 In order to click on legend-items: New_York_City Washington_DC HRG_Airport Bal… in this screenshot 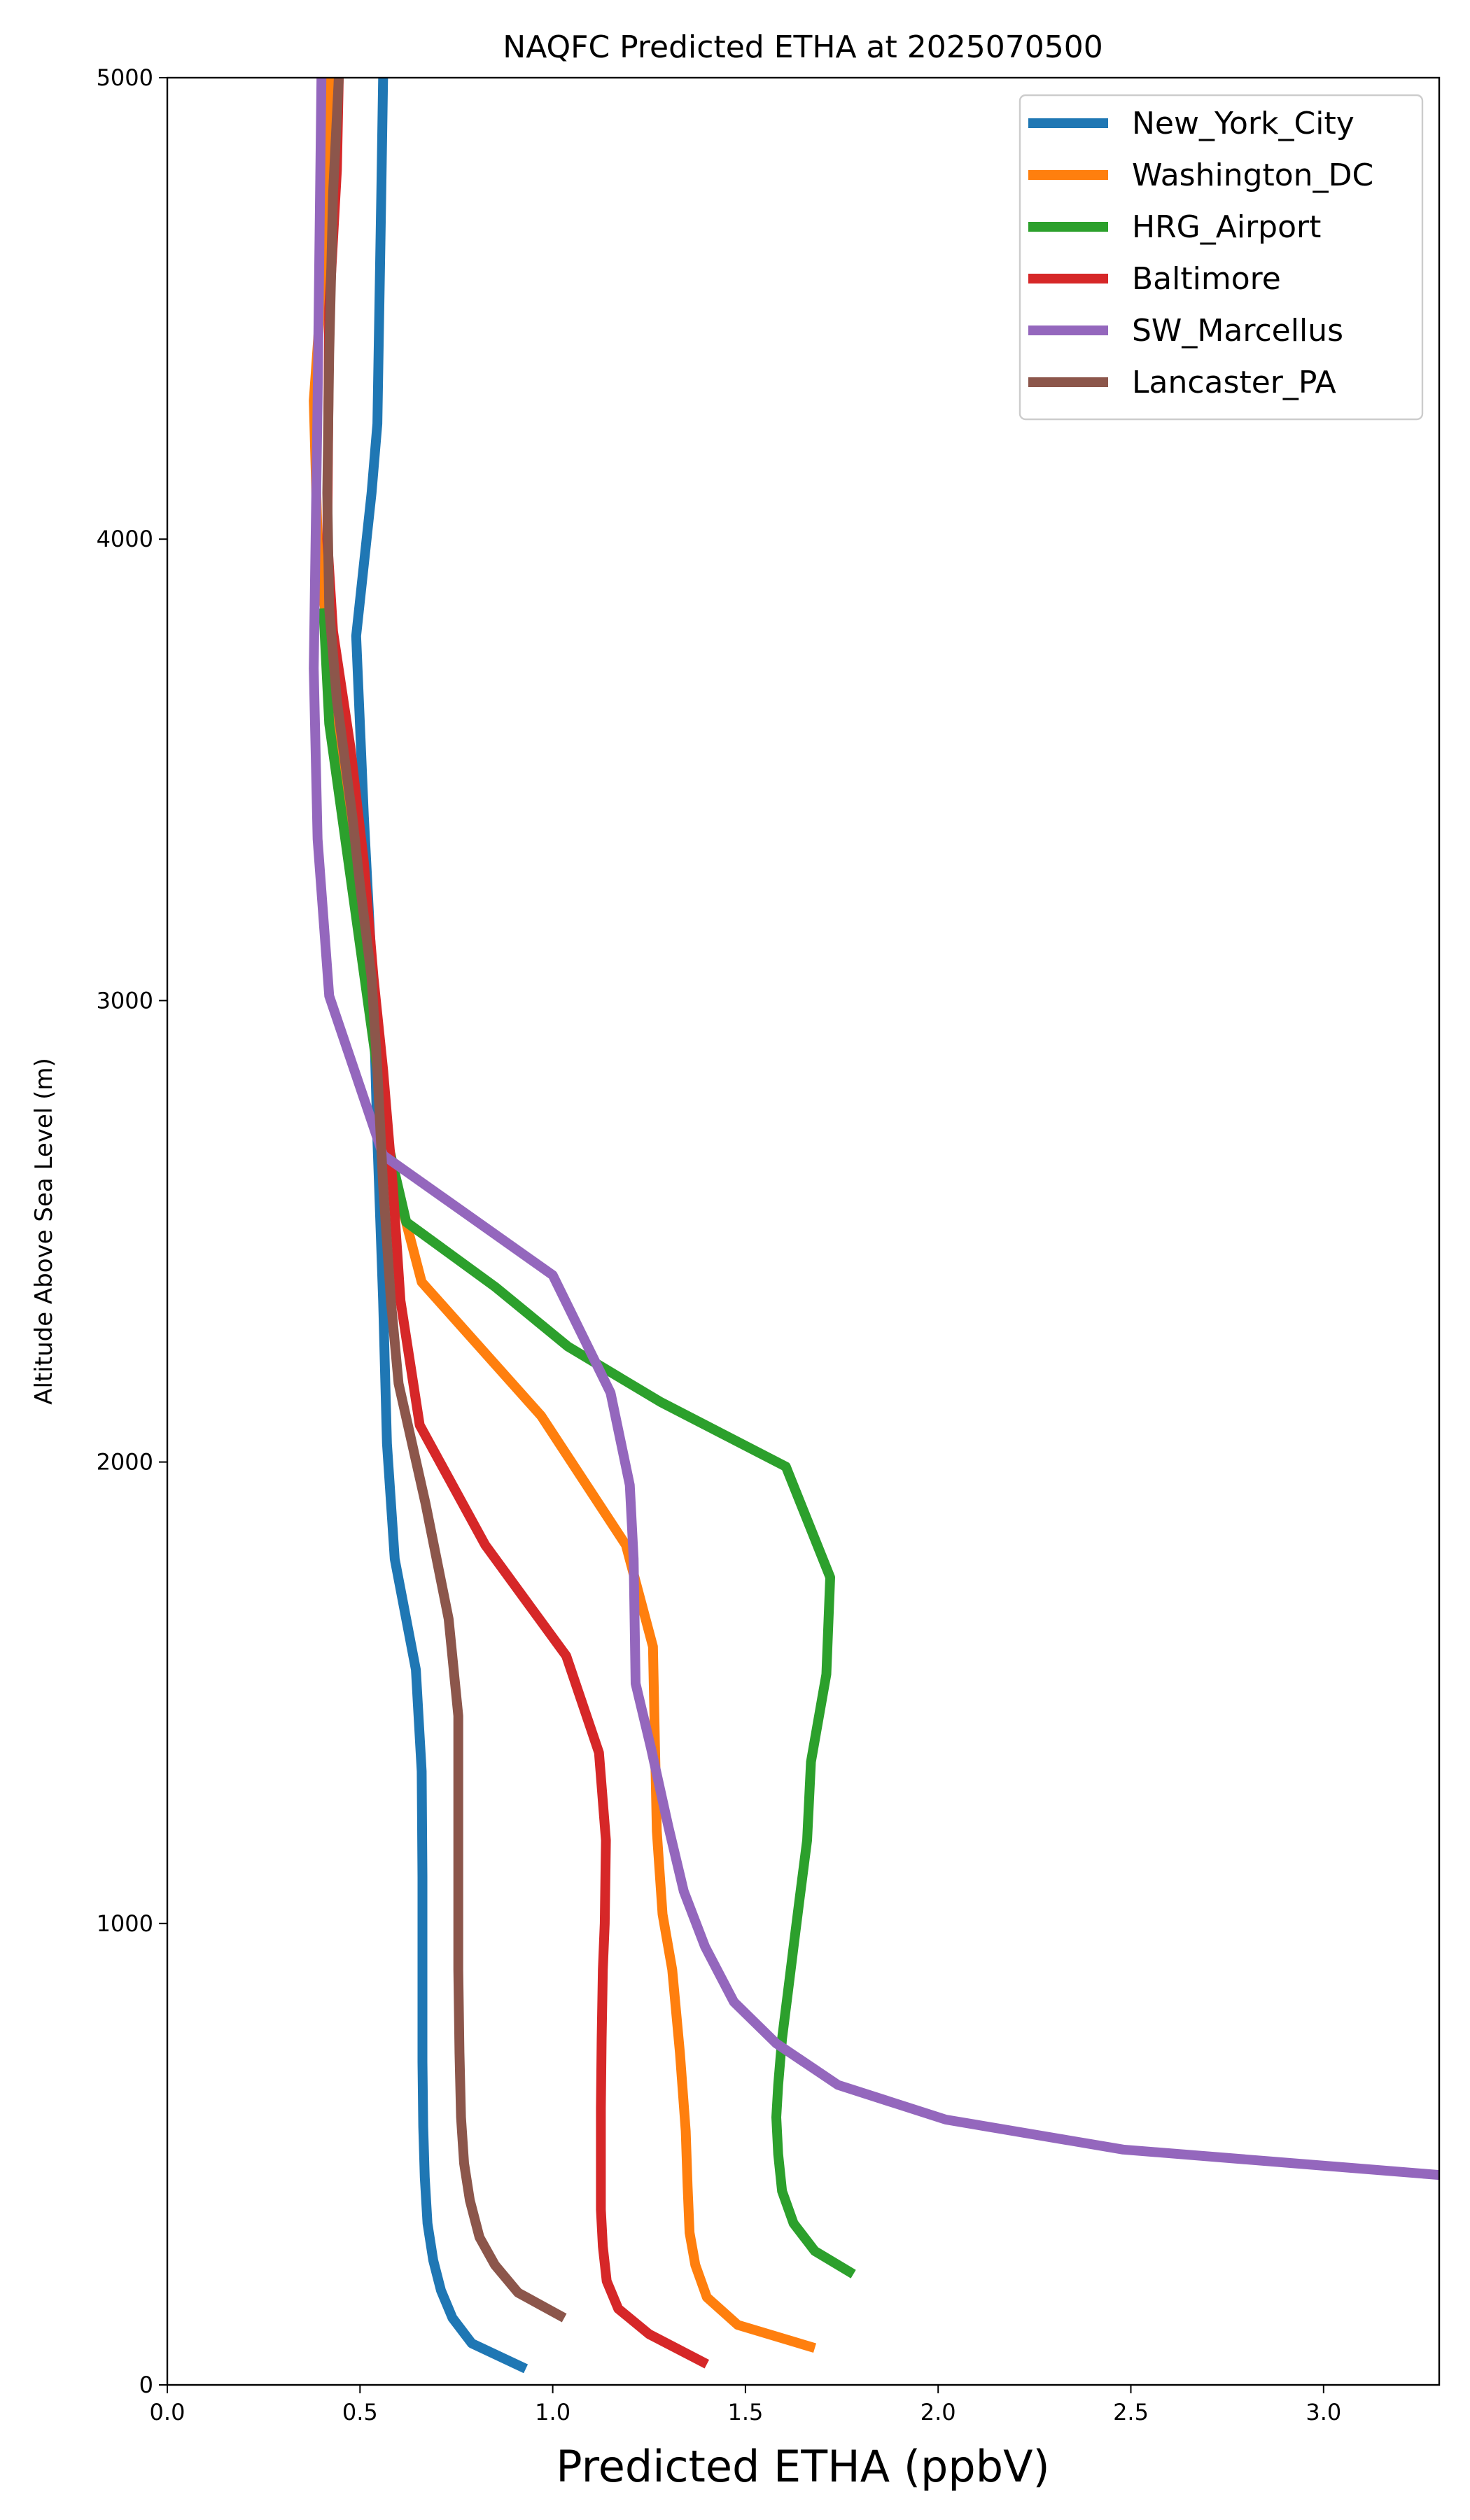, I will do `click(1200, 253)`.